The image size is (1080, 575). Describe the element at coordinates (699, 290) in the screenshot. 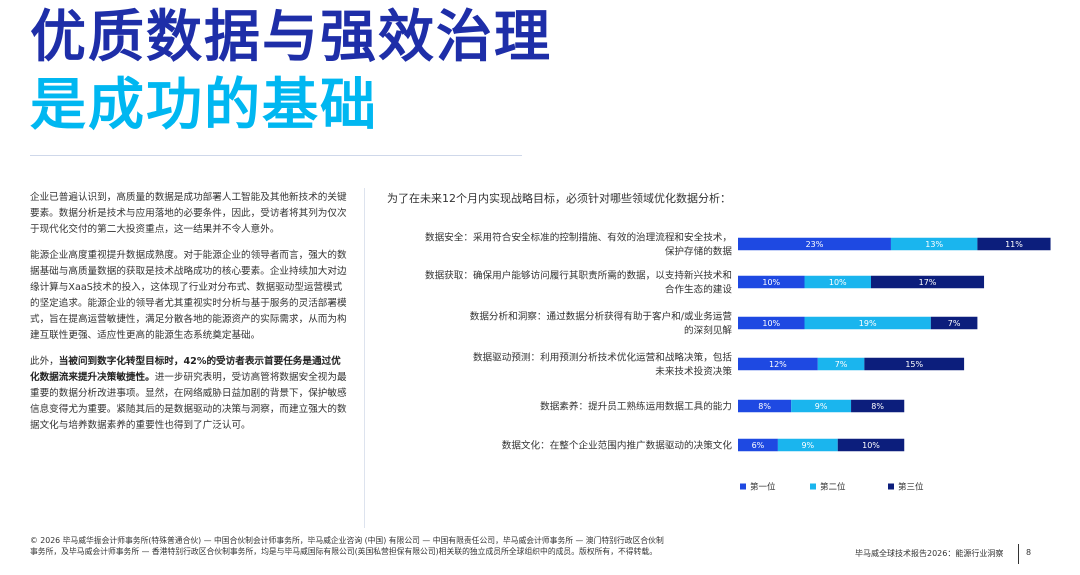

I see `category-label: 合作生态的建设` at that location.